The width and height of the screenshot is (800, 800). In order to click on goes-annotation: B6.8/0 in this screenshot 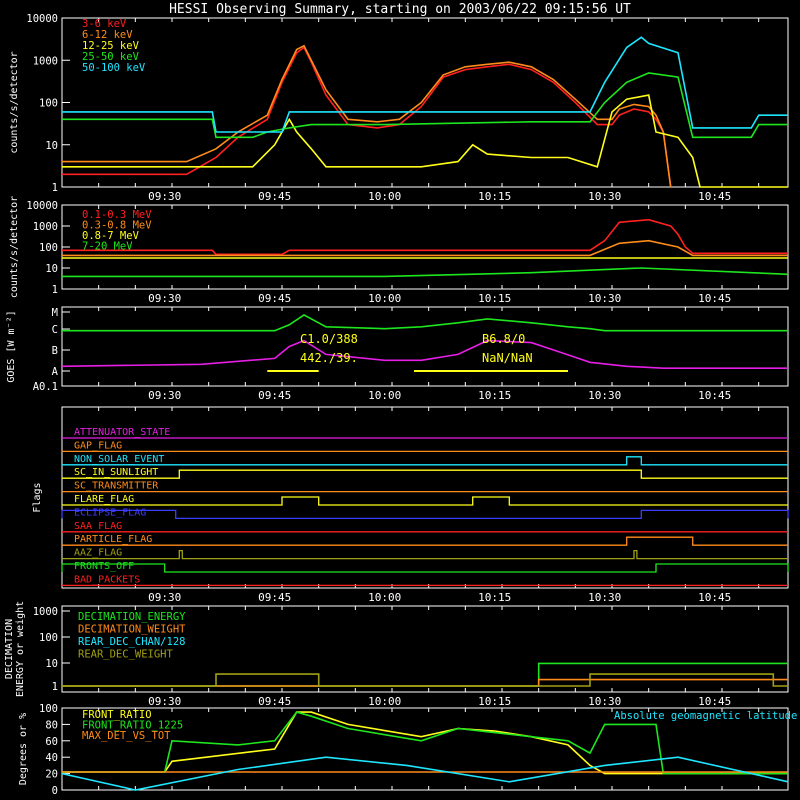, I will do `click(503, 339)`.